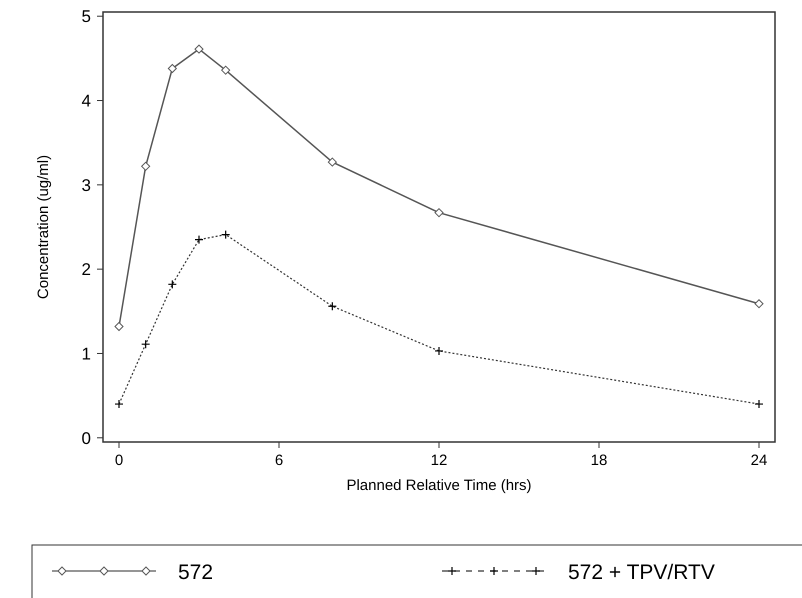  What do you see at coordinates (86, 16) in the screenshot?
I see `y-tick-label: 5` at bounding box center [86, 16].